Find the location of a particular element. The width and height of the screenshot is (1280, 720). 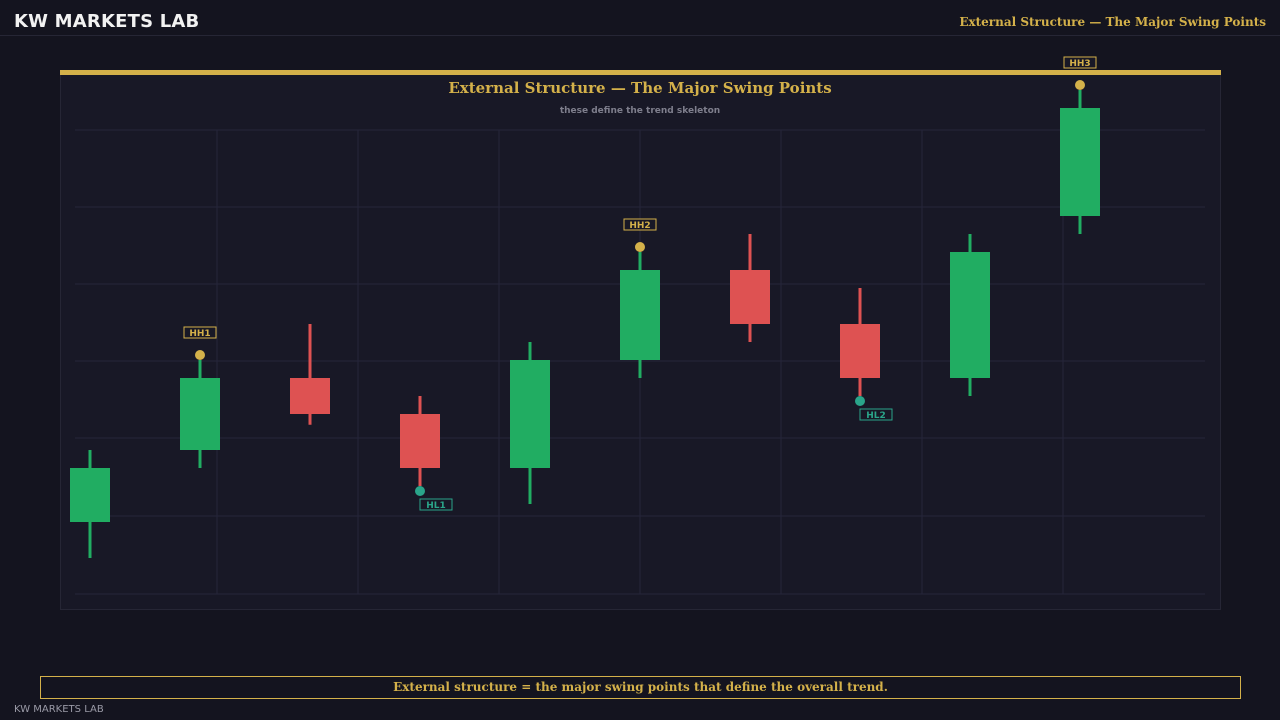

swing-high-label: HH3 is located at coordinates (1079, 64).